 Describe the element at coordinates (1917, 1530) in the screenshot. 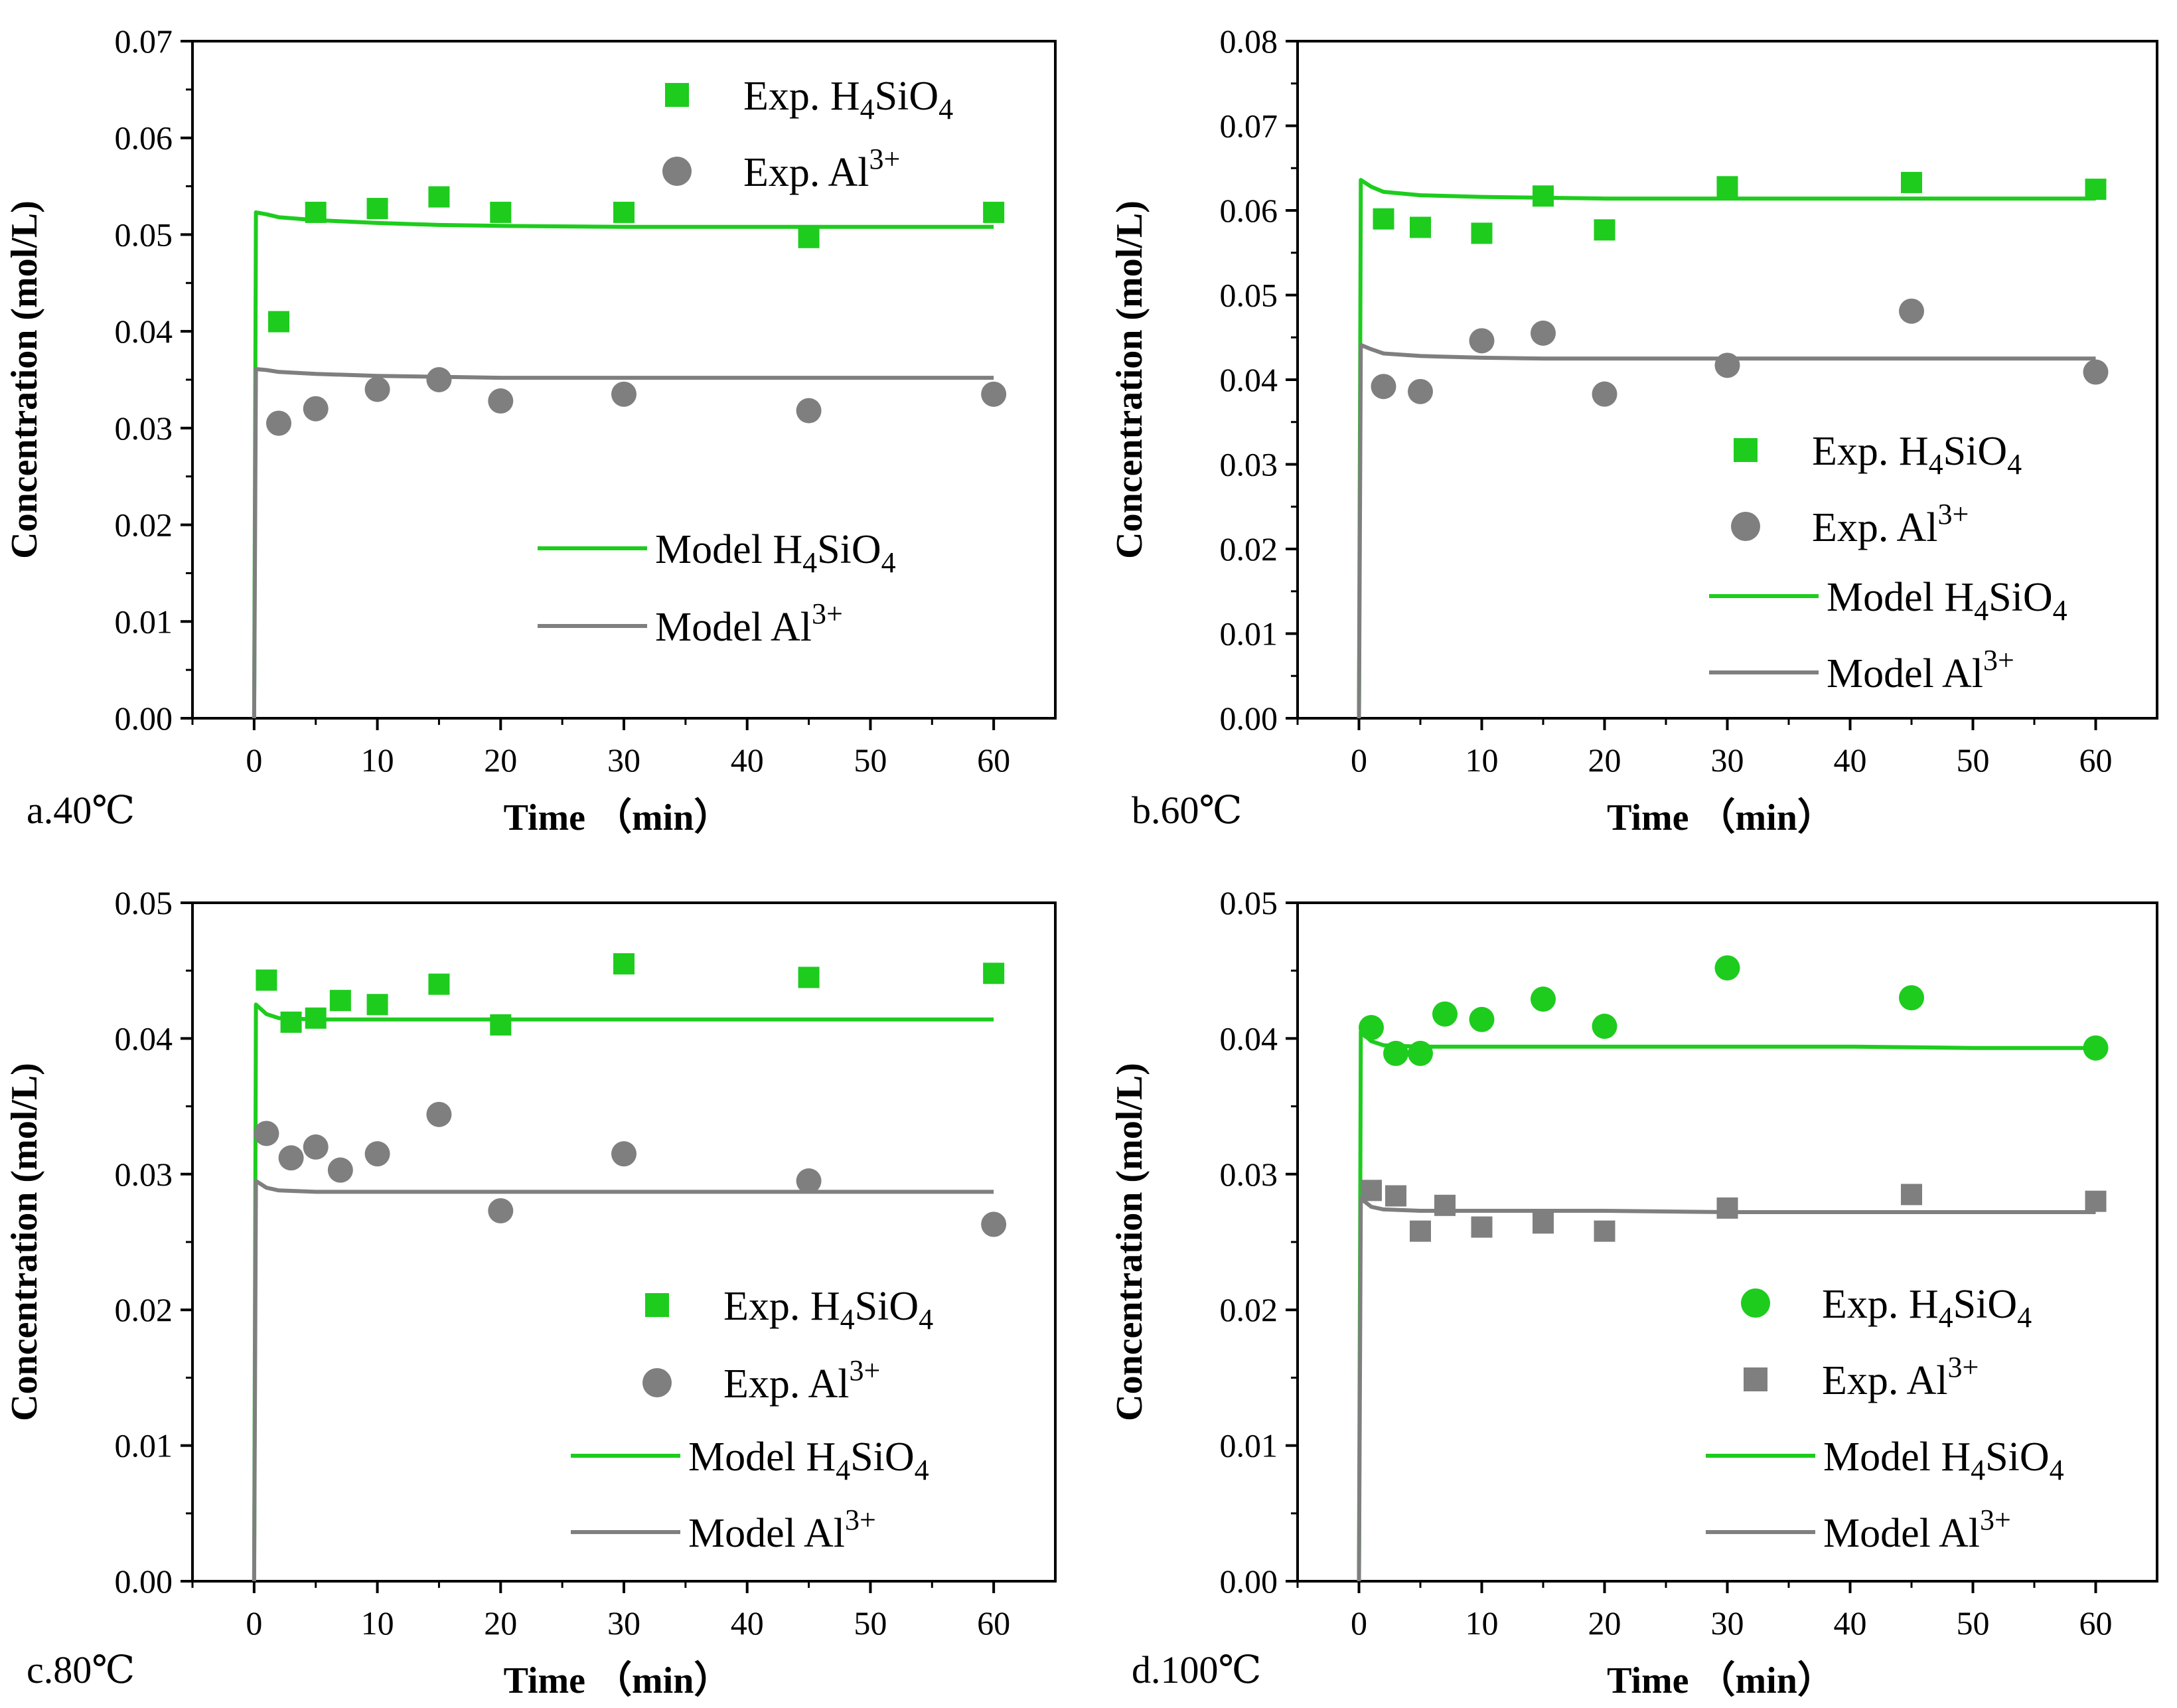

I see `panel-d-legend-label-model_al: Model Al3+` at that location.